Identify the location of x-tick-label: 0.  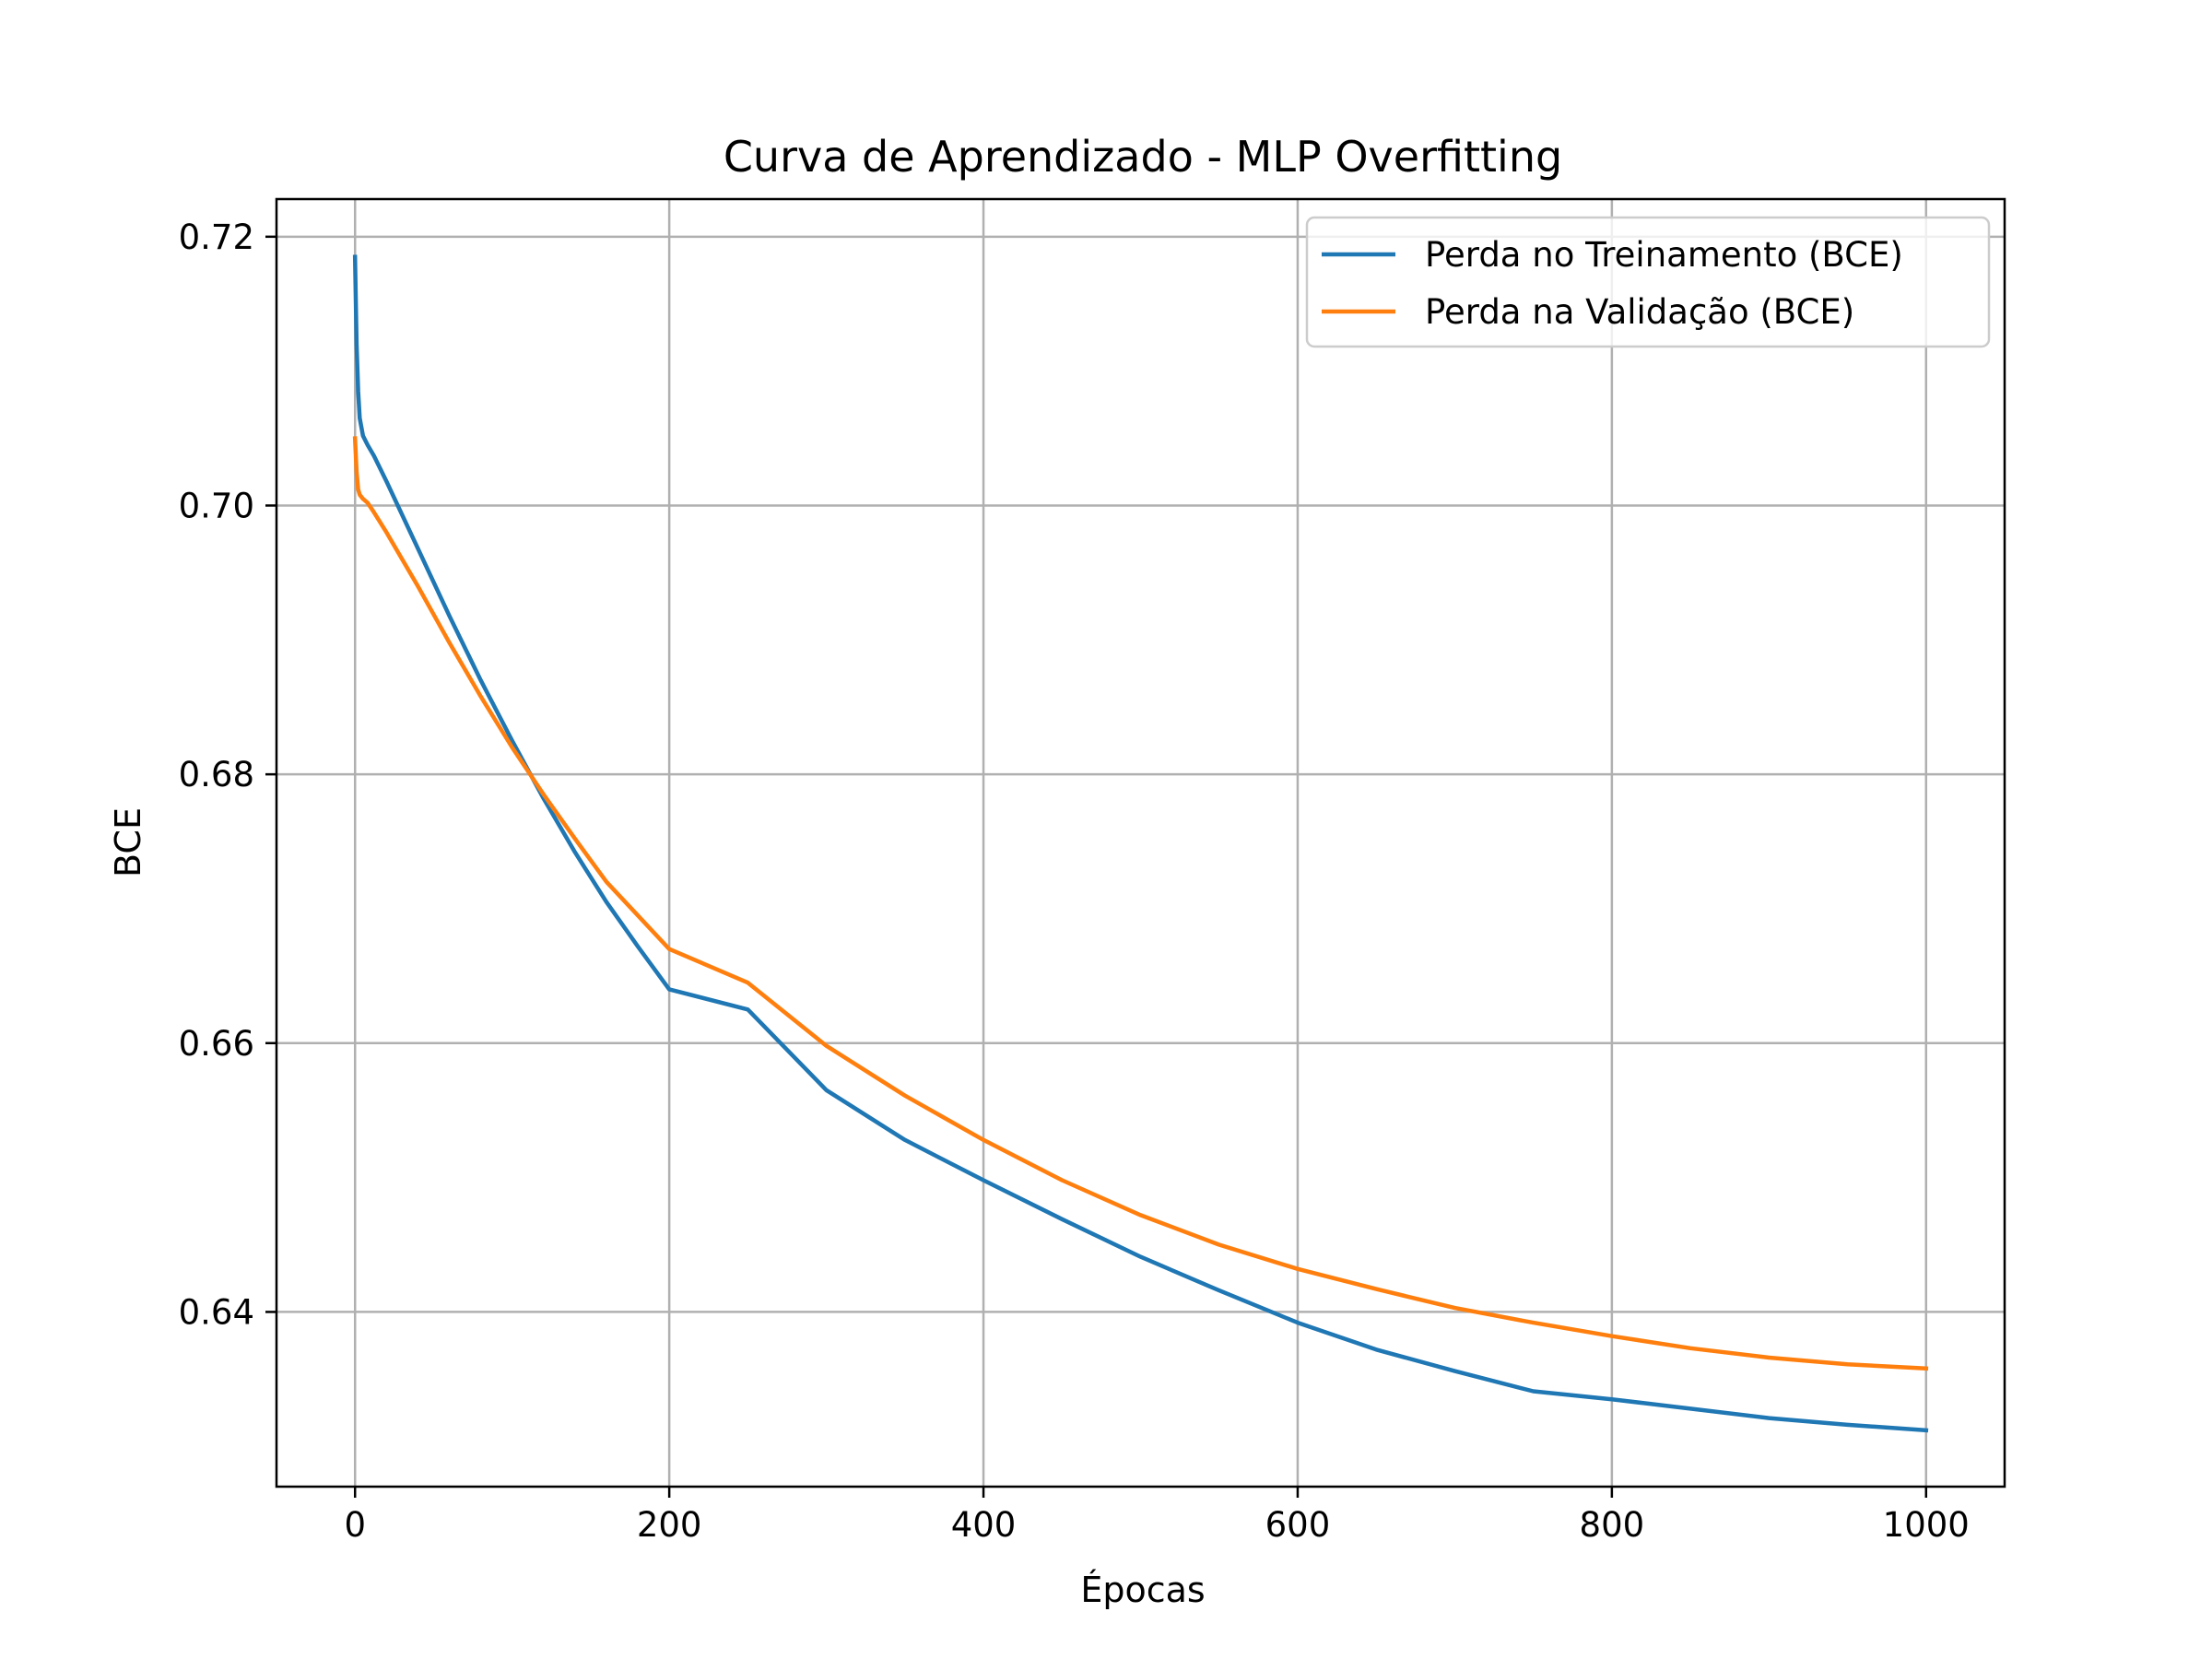
(355, 1525).